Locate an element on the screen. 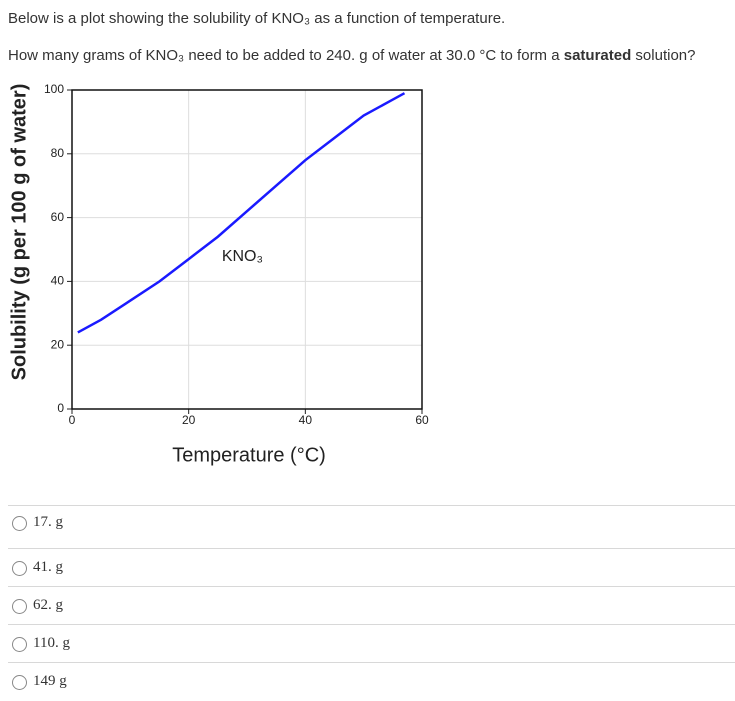 The image size is (735, 701). x-tick-label: 20 is located at coordinates (189, 420).